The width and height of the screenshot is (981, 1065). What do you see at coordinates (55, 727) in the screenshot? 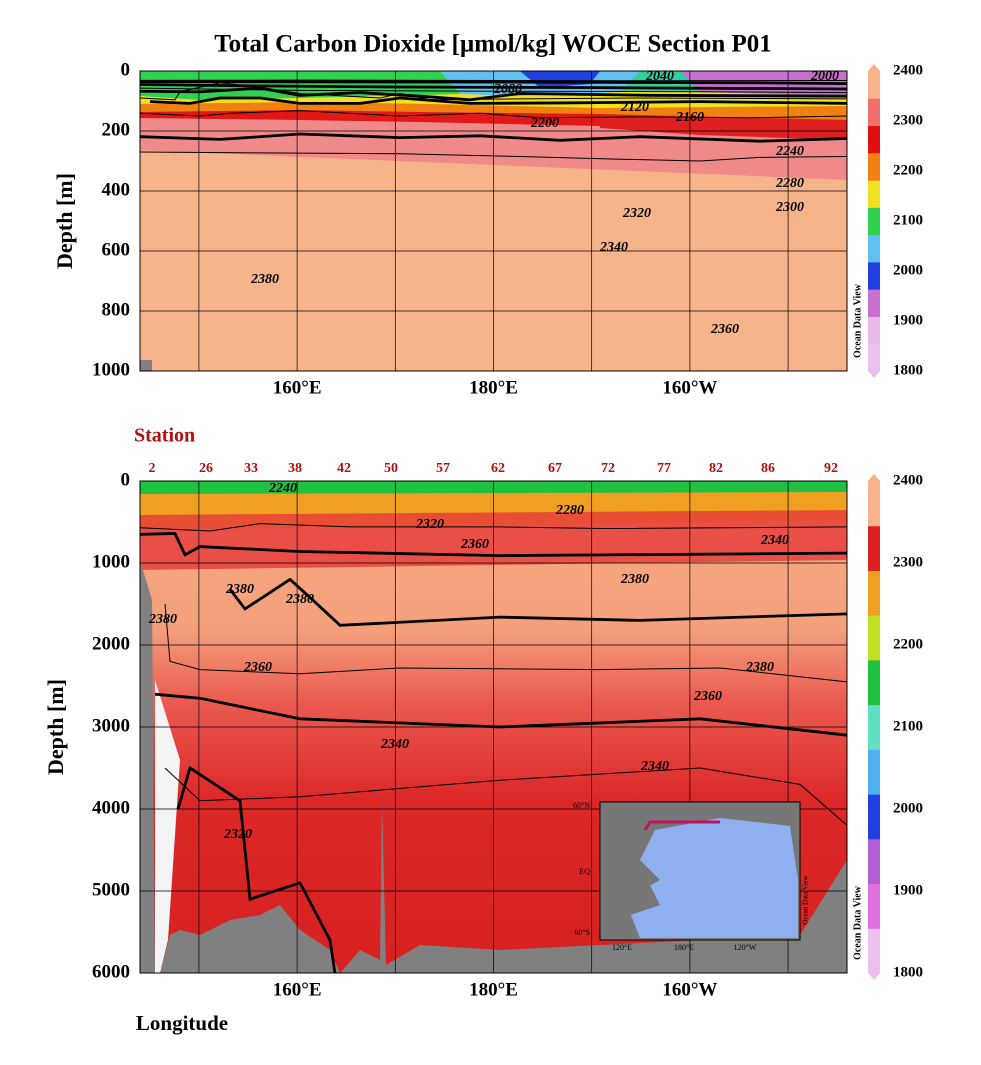
I see `y-axis-label: Depth [m]` at bounding box center [55, 727].